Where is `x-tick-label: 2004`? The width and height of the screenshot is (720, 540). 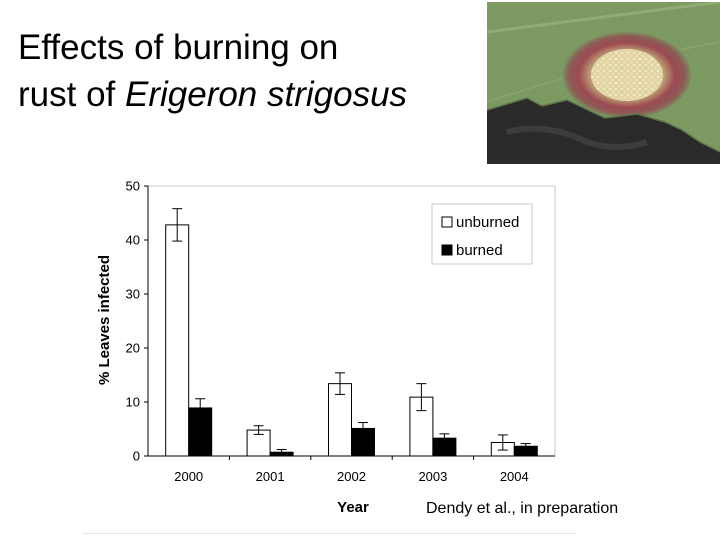
x-tick-label: 2004 is located at coordinates (514, 476).